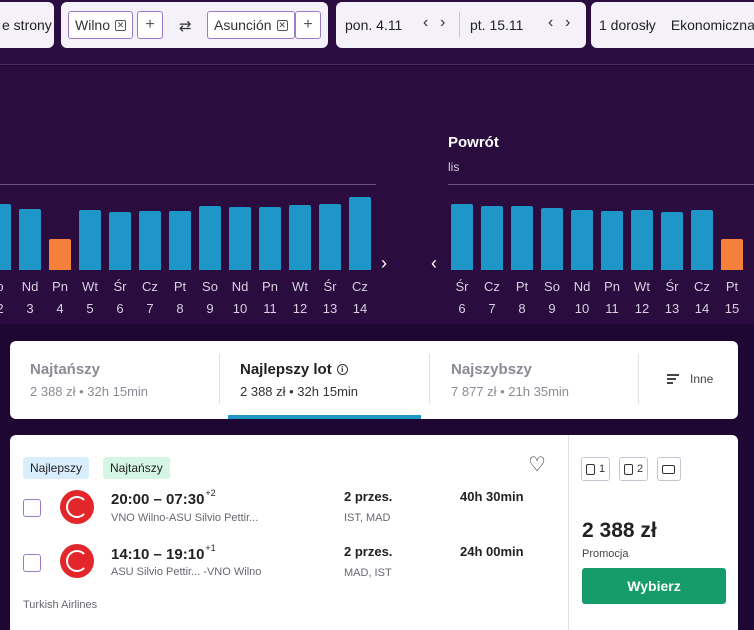  What do you see at coordinates (136, 468) in the screenshot?
I see `cheapest-badge: Najtańszy` at bounding box center [136, 468].